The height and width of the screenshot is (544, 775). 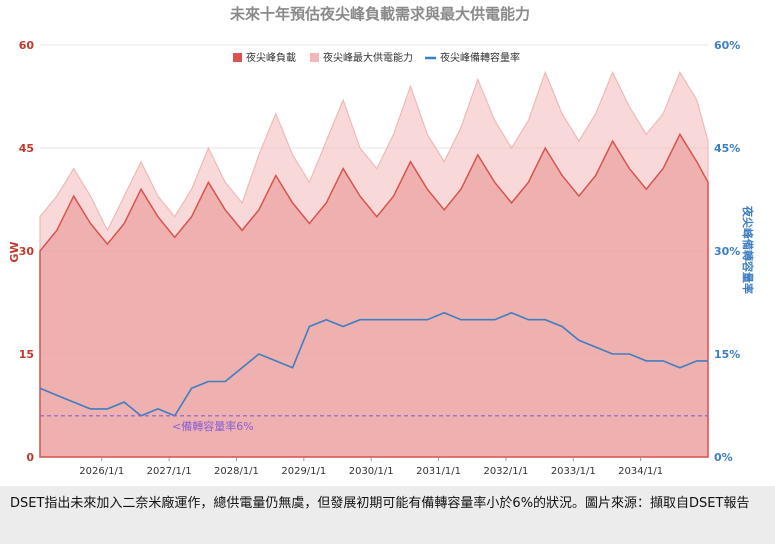 I want to click on y-left-tick-label: 30, so click(x=27, y=251).